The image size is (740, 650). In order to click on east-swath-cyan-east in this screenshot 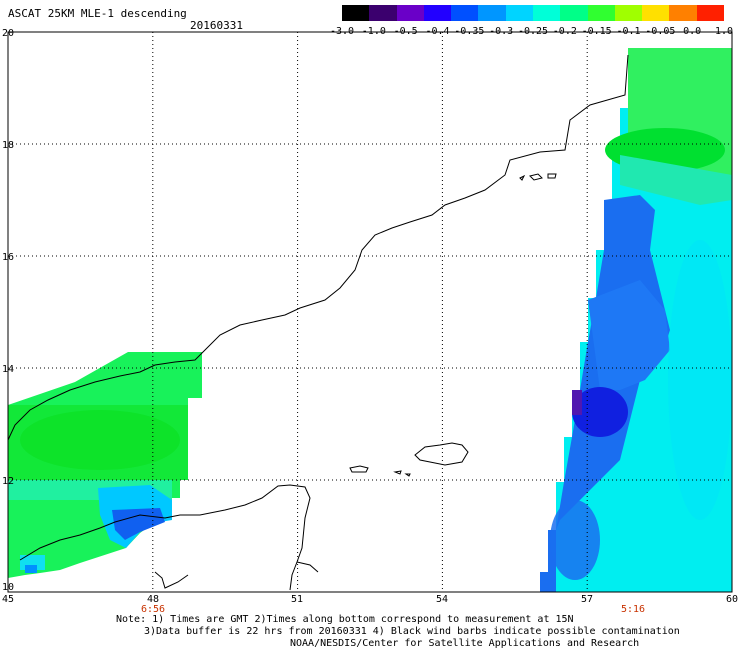, I will do `click(700, 380)`.